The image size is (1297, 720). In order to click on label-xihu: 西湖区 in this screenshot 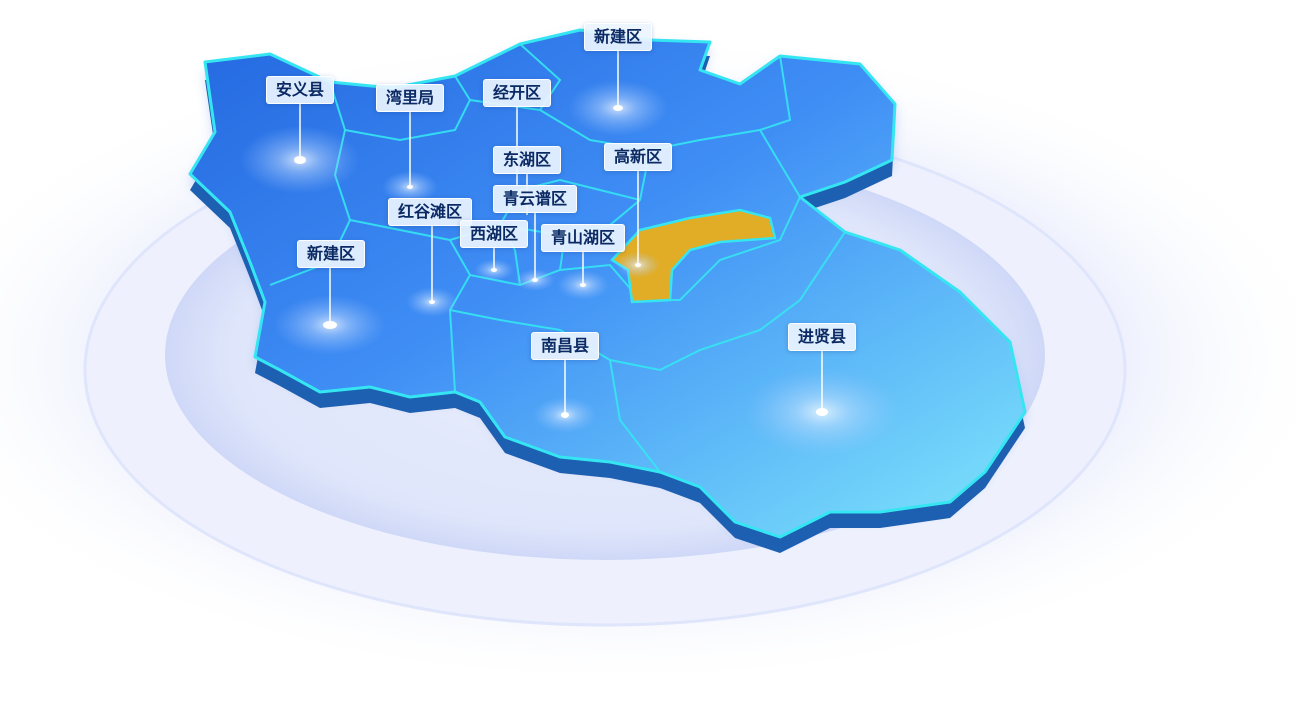, I will do `click(494, 234)`.